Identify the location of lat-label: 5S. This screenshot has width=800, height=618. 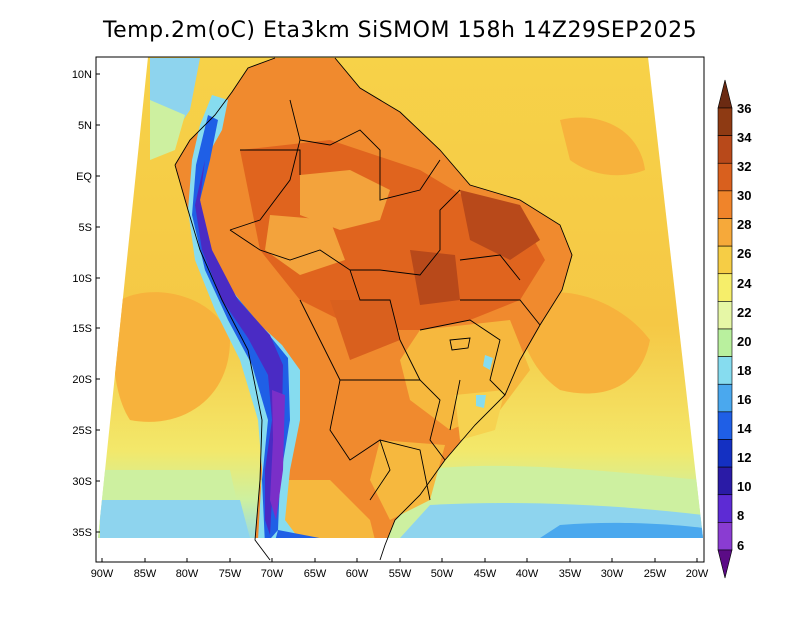
(85, 228).